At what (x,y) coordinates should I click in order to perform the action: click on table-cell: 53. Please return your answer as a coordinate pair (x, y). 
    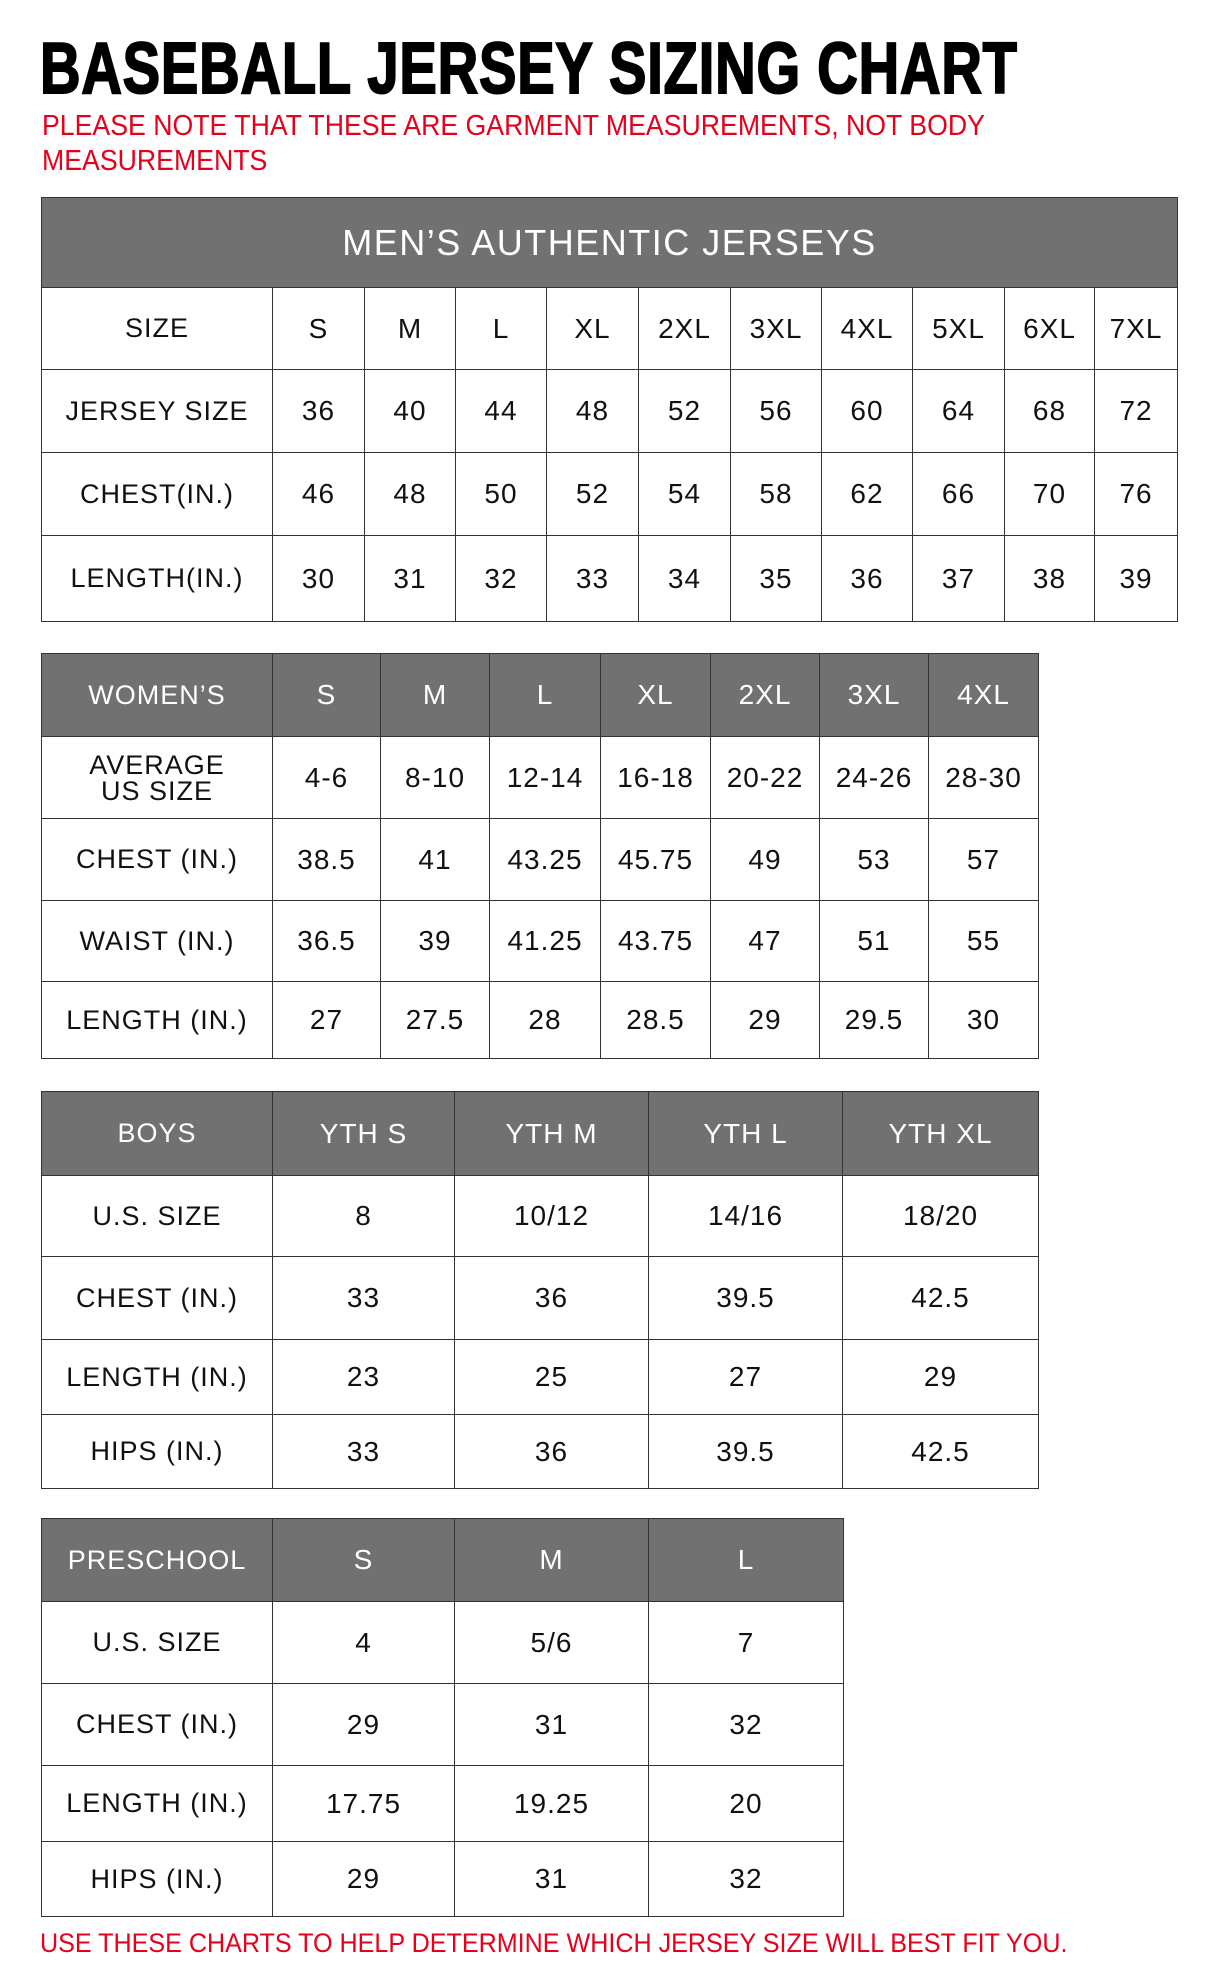
    Looking at the image, I should click on (874, 859).